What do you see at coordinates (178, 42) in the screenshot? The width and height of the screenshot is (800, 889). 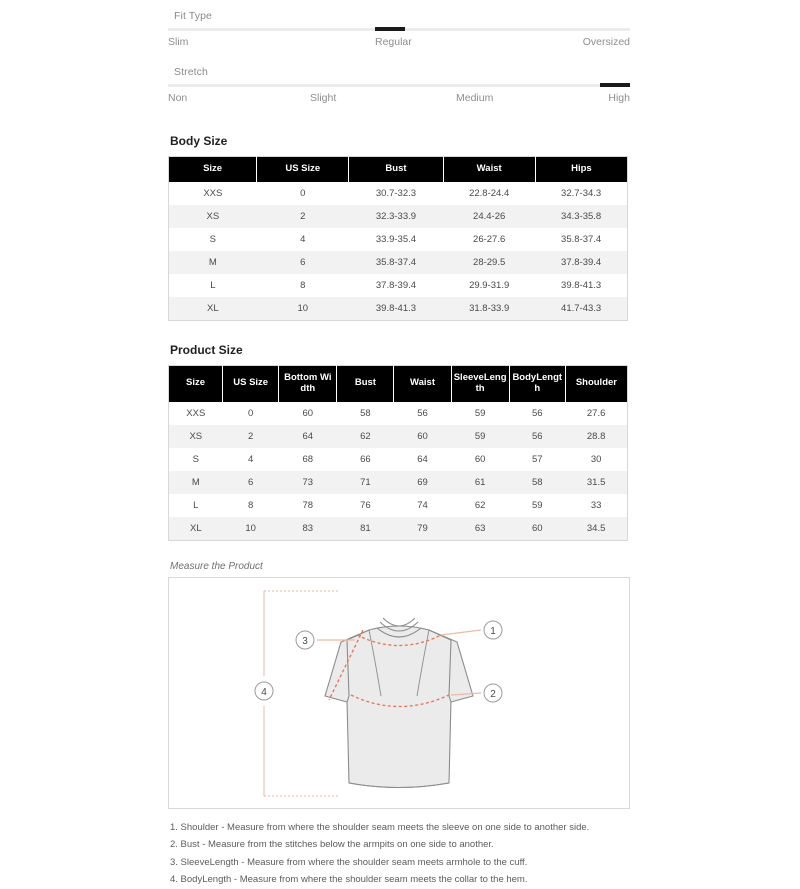 I see `fit-type-option-slim: Slim` at bounding box center [178, 42].